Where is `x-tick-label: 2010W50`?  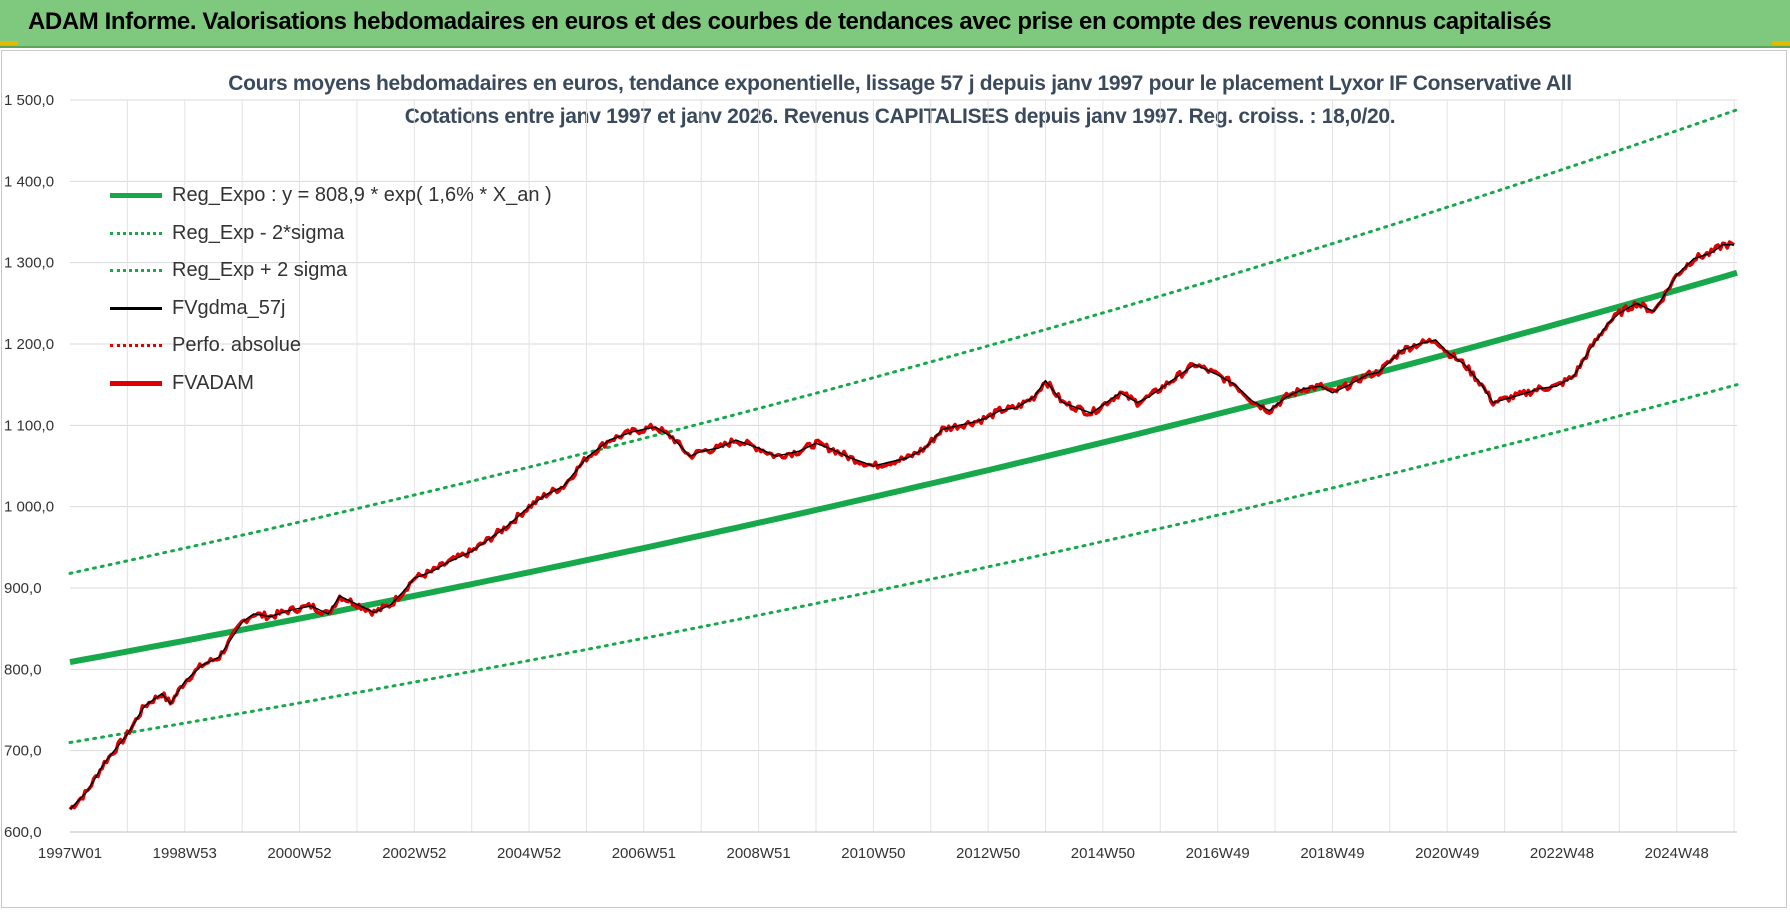
x-tick-label: 2010W50 is located at coordinates (873, 853).